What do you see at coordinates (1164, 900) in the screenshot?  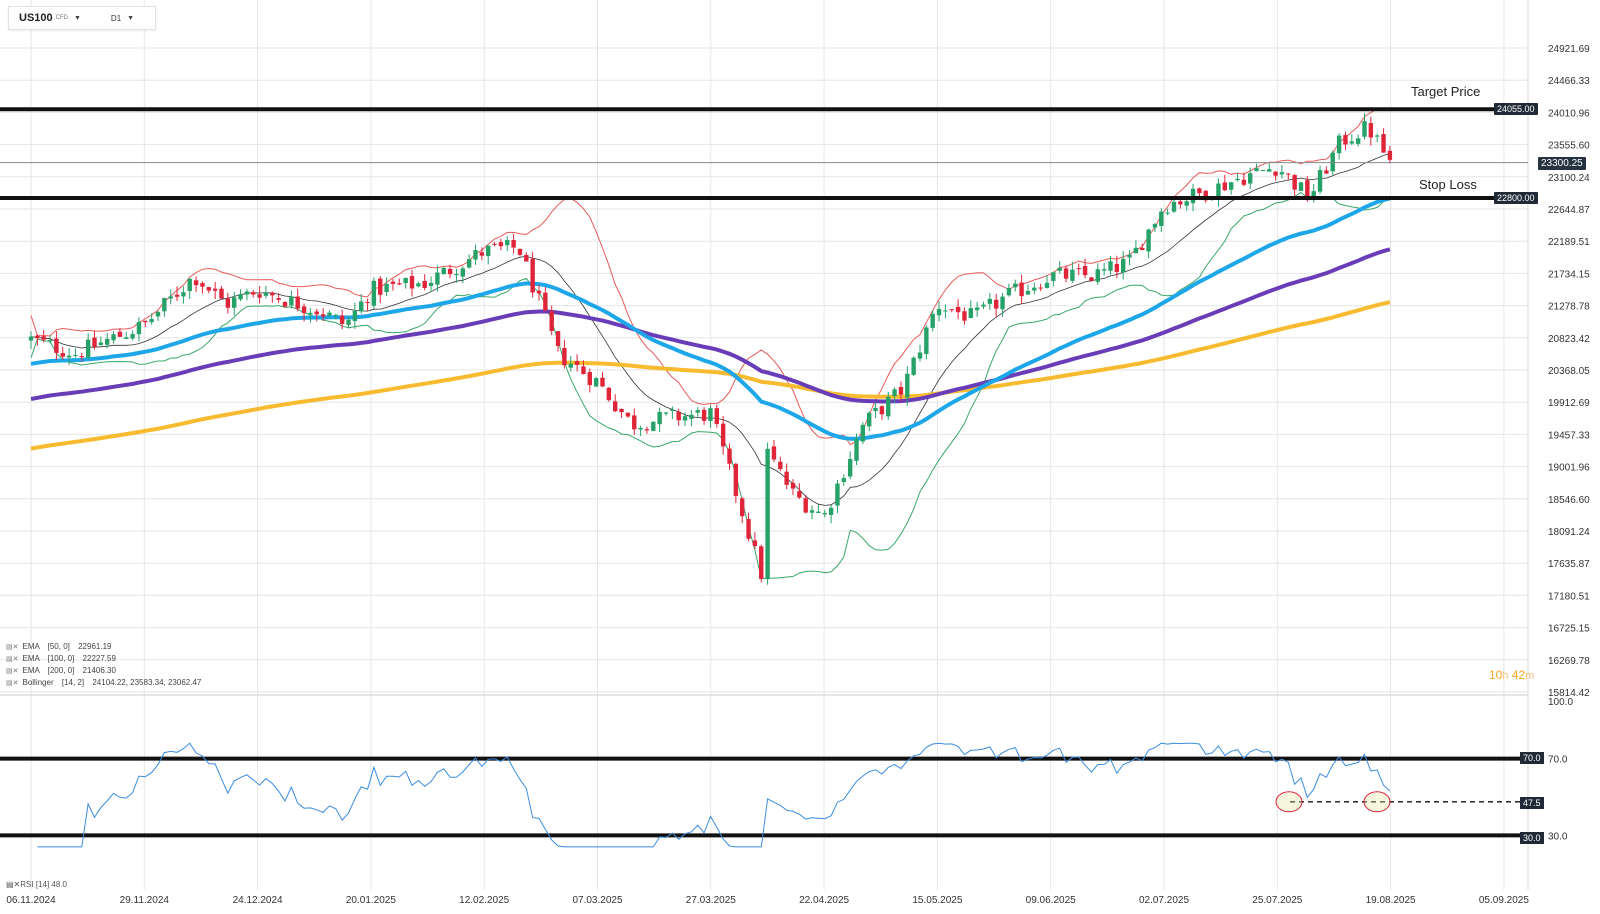 I see `date-tick-label: 02.07.2025` at bounding box center [1164, 900].